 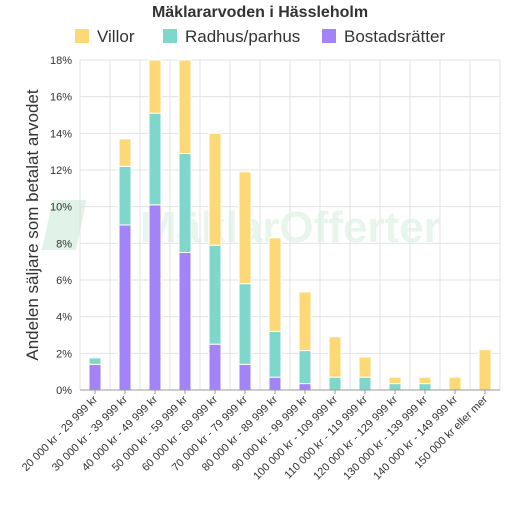 I want to click on y-tick-label: 16%, so click(x=61, y=98).